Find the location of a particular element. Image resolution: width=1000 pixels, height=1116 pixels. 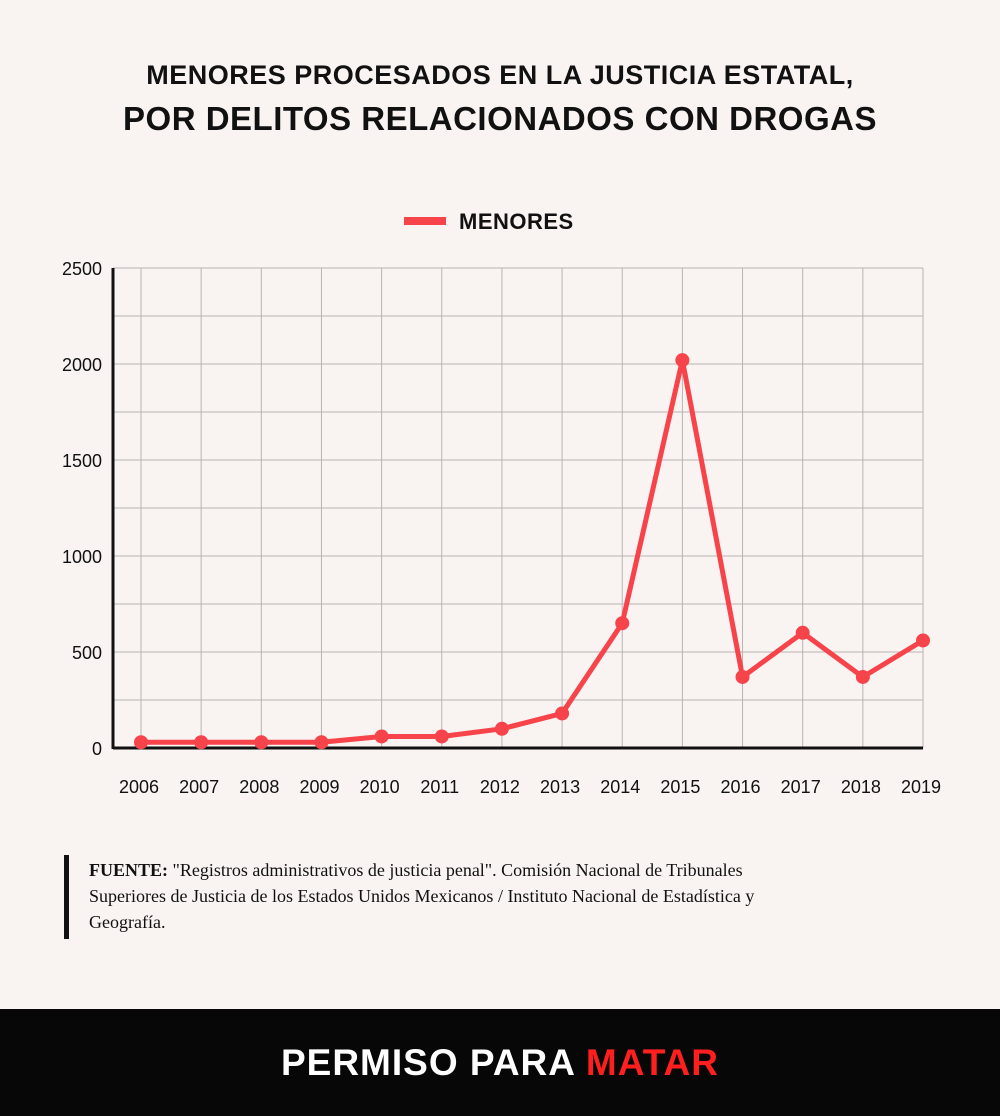

x-tick-label: 2014 is located at coordinates (620, 787).